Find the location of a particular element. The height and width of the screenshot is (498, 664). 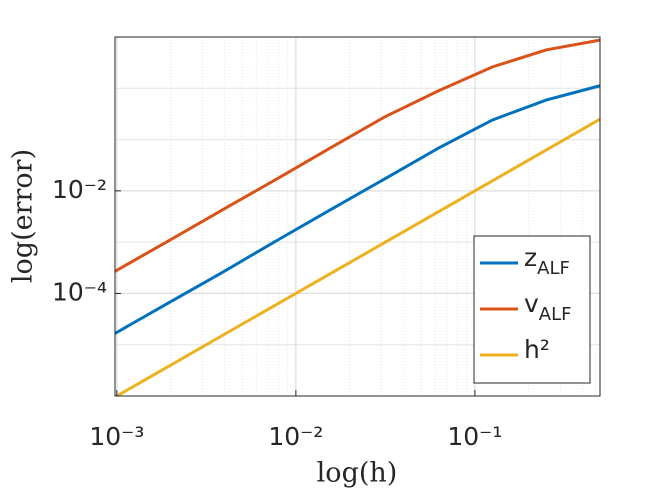

y-tick-label: 10⁻⁴ is located at coordinates (79, 291).